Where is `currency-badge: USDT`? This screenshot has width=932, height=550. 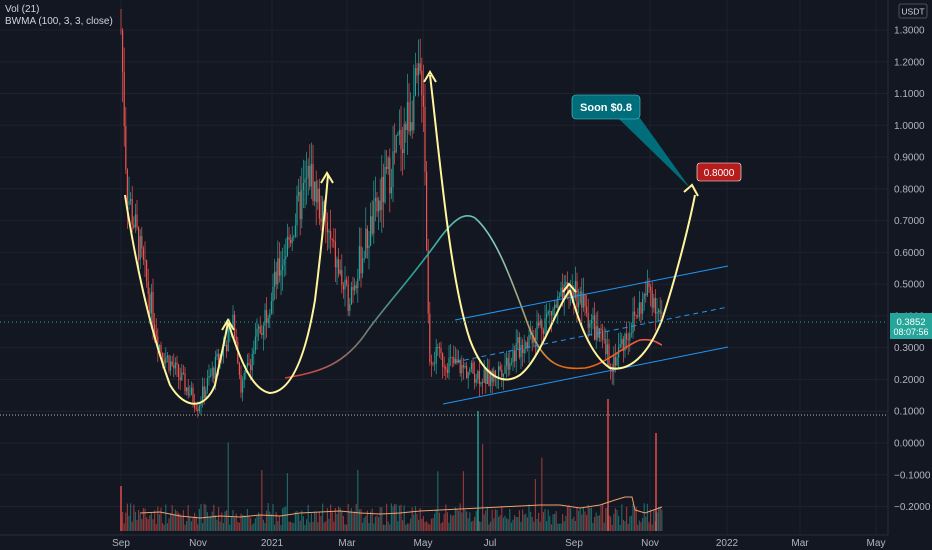 currency-badge: USDT is located at coordinates (913, 11).